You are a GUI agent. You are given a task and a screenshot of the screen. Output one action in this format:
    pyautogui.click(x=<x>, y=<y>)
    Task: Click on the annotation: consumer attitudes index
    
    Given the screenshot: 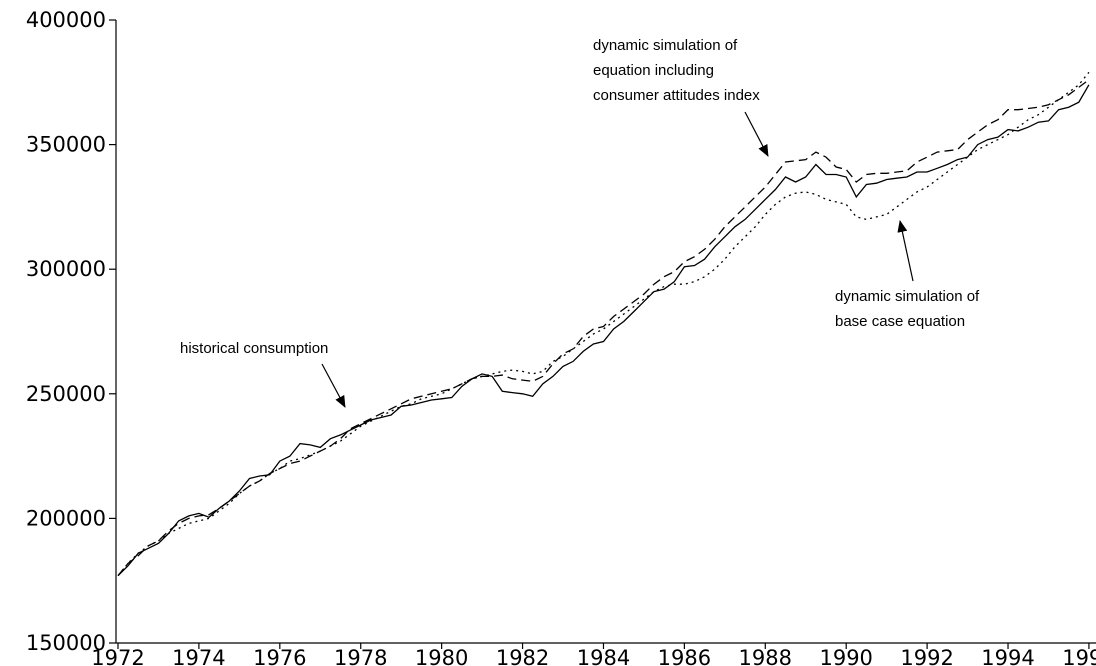 What is the action you would take?
    pyautogui.click(x=676, y=95)
    